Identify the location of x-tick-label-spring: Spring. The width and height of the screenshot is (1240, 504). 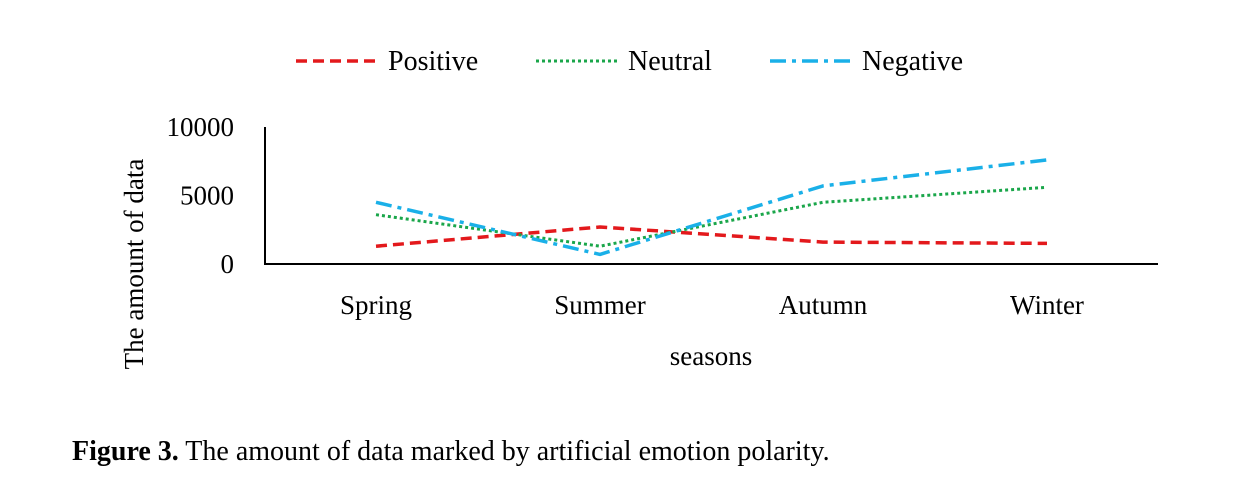
(376, 305).